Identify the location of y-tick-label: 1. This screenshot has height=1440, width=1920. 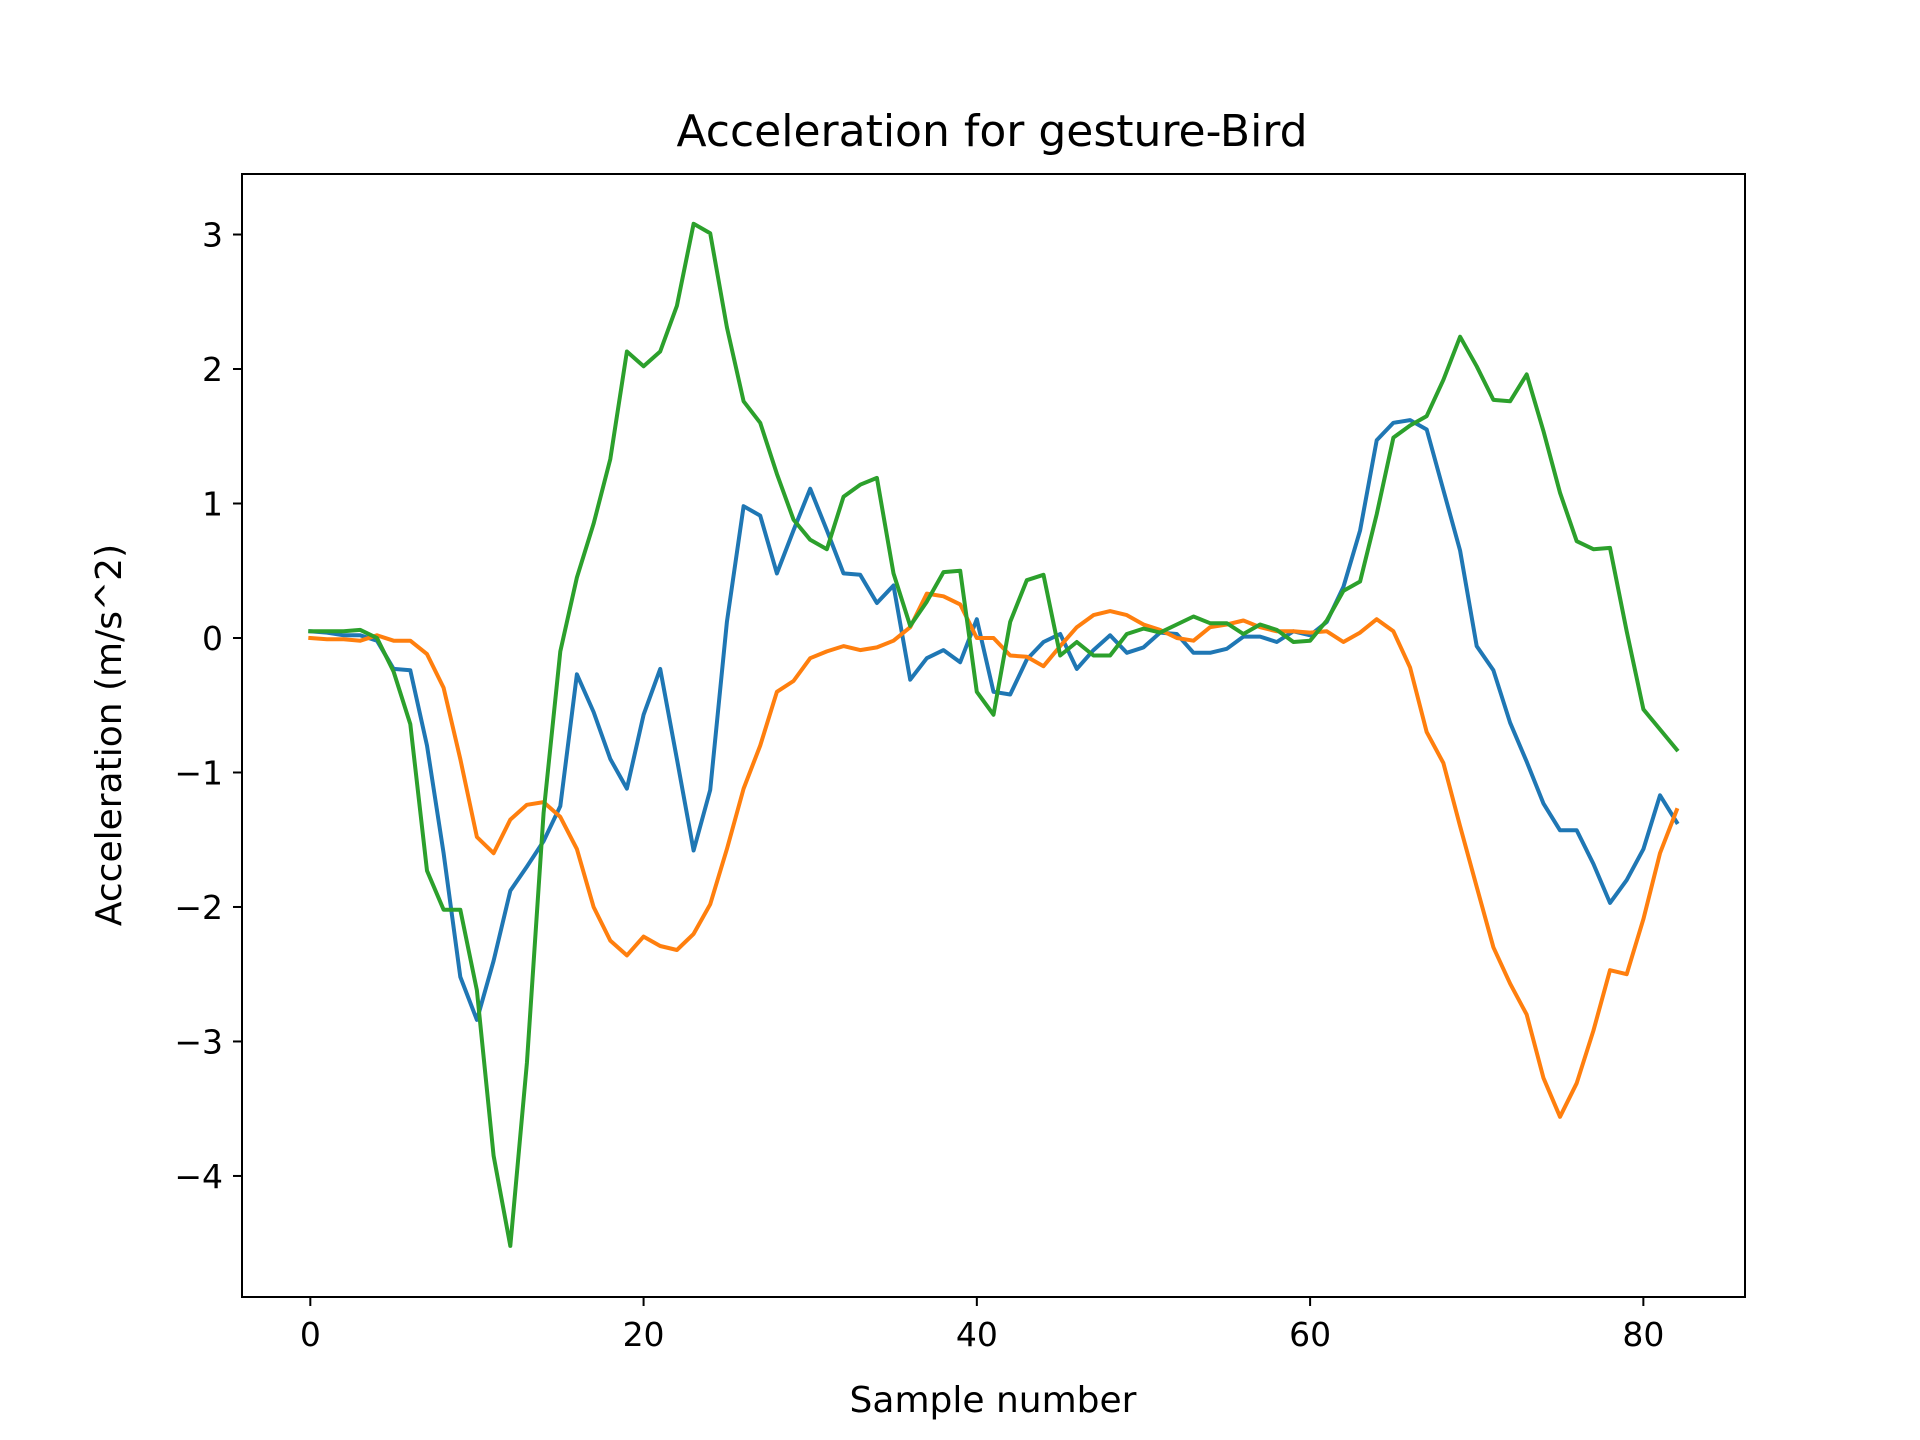
(212, 504).